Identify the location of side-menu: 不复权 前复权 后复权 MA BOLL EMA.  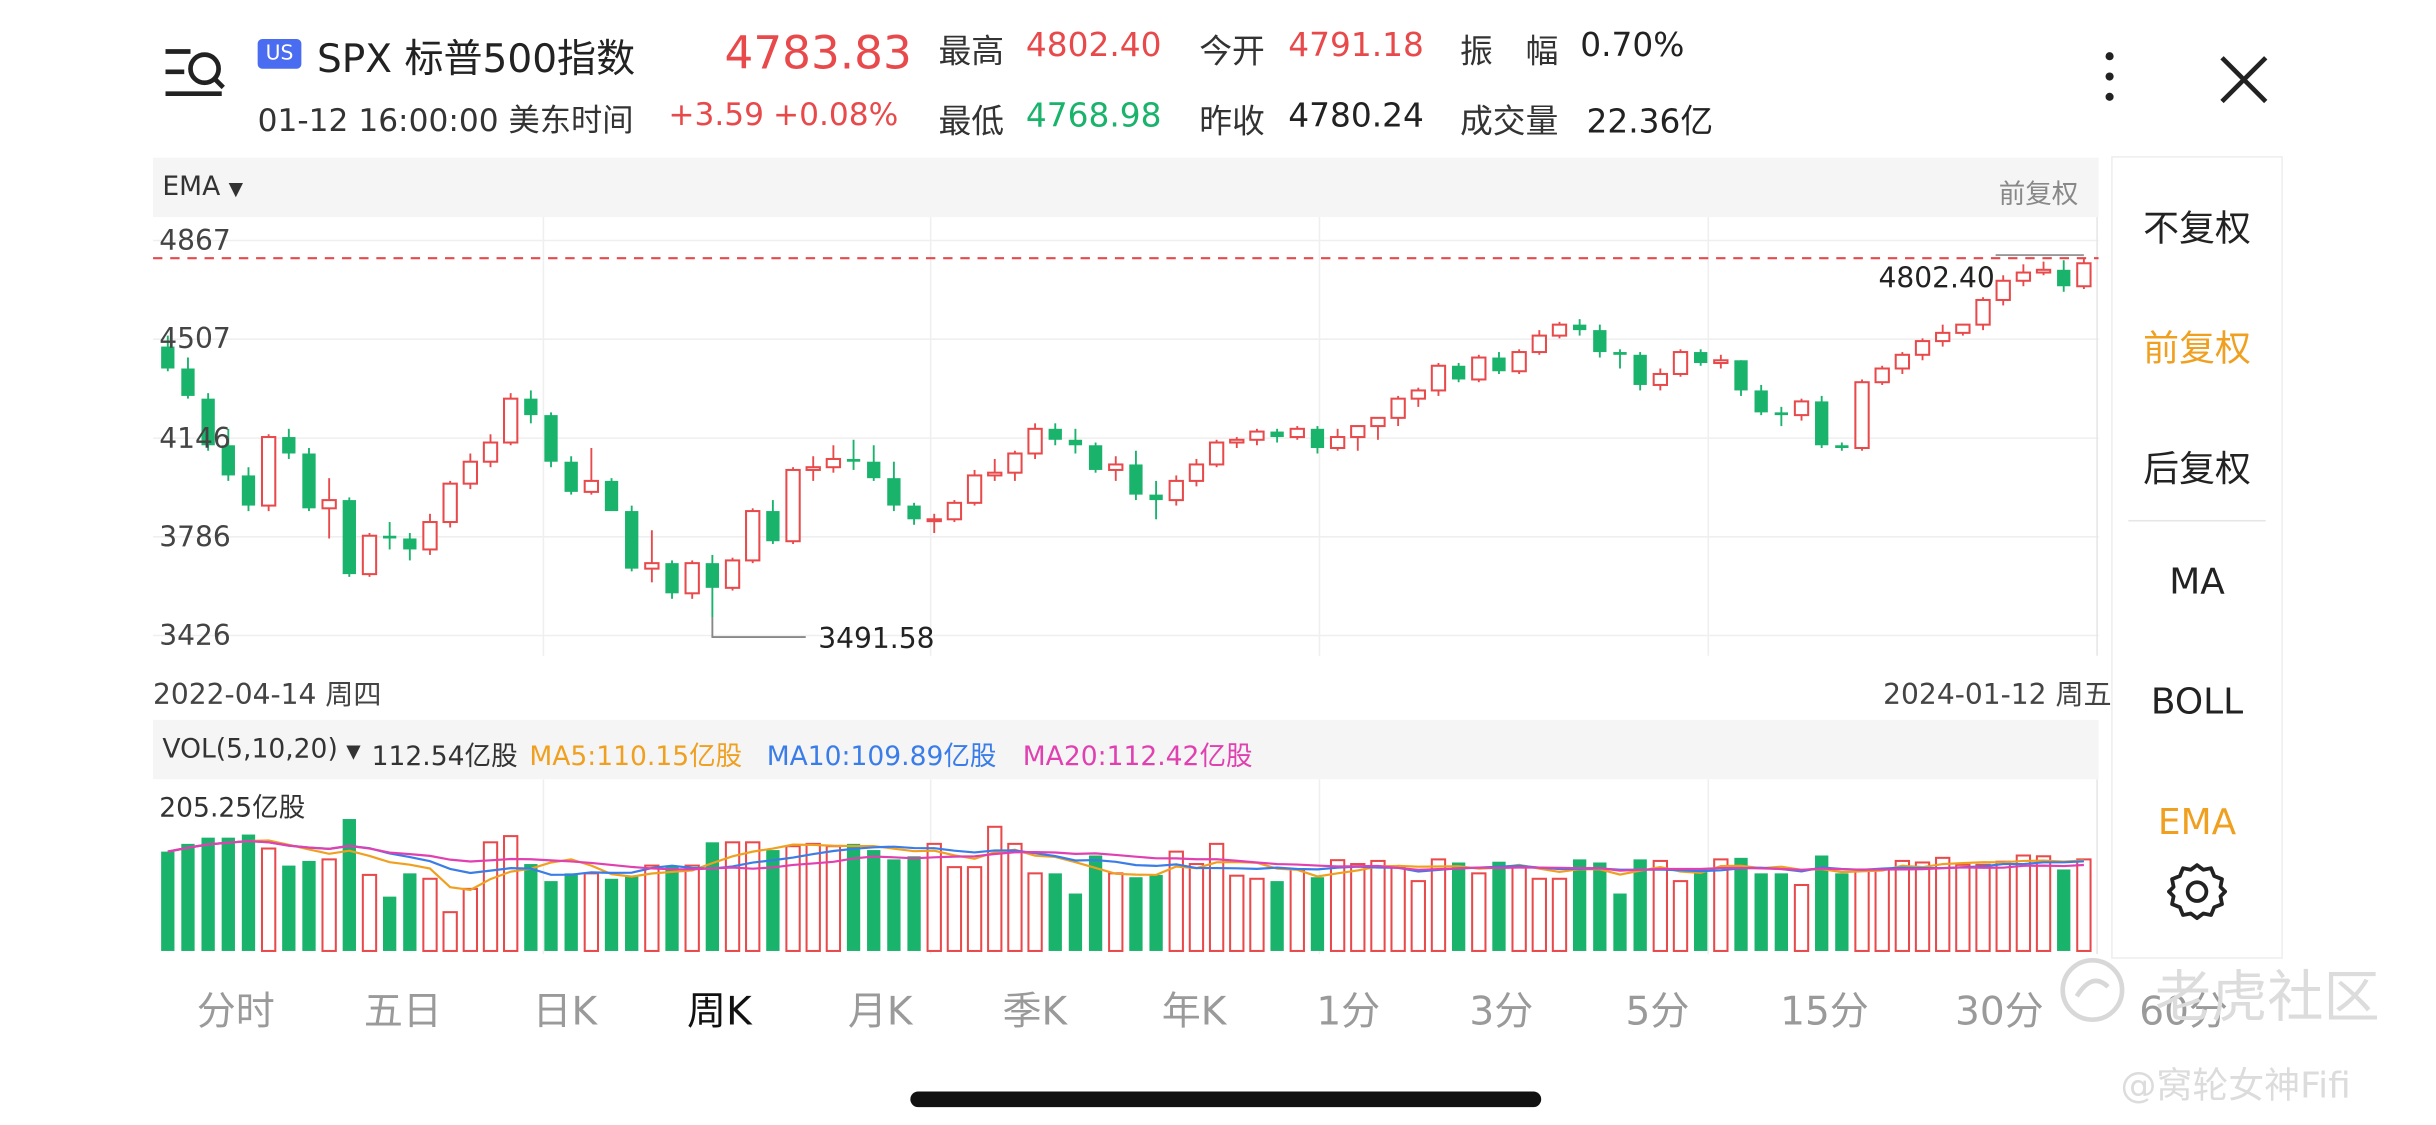
(2197, 557).